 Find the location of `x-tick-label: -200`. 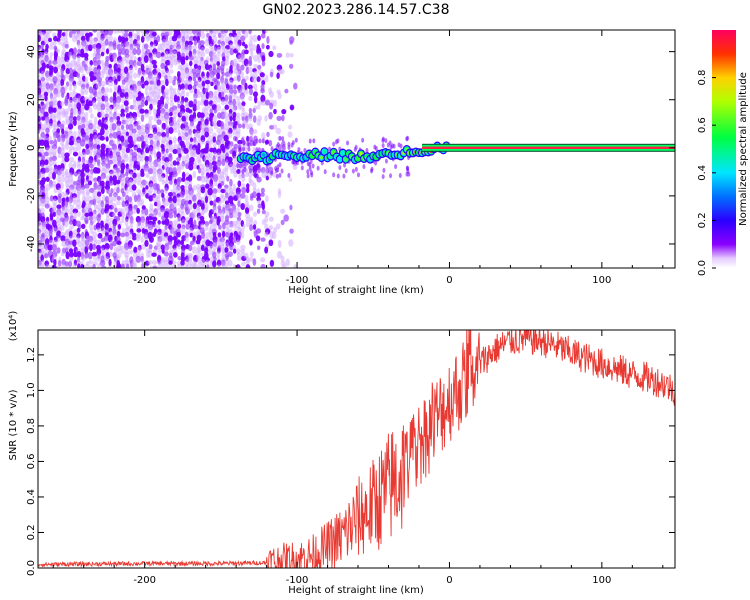

x-tick-label: -200 is located at coordinates (144, 580).